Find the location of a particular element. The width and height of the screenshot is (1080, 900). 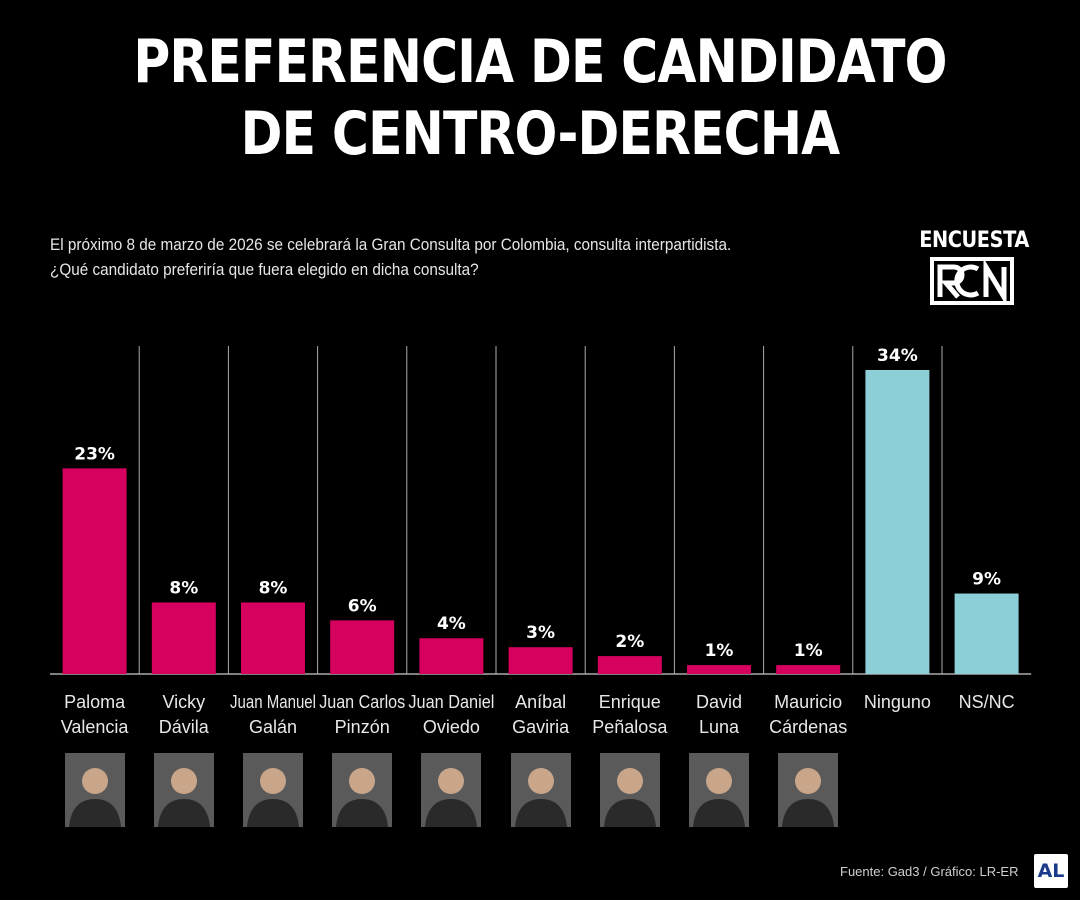

tick-label: Cárdenas is located at coordinates (808, 727).